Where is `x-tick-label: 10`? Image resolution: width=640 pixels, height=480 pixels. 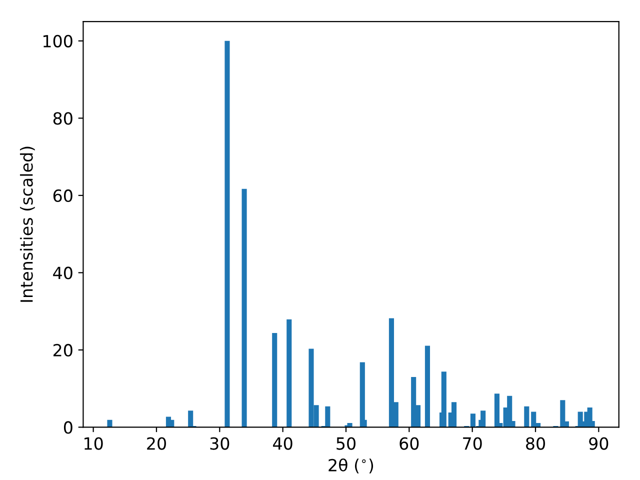
x-tick-label: 10 is located at coordinates (93, 443).